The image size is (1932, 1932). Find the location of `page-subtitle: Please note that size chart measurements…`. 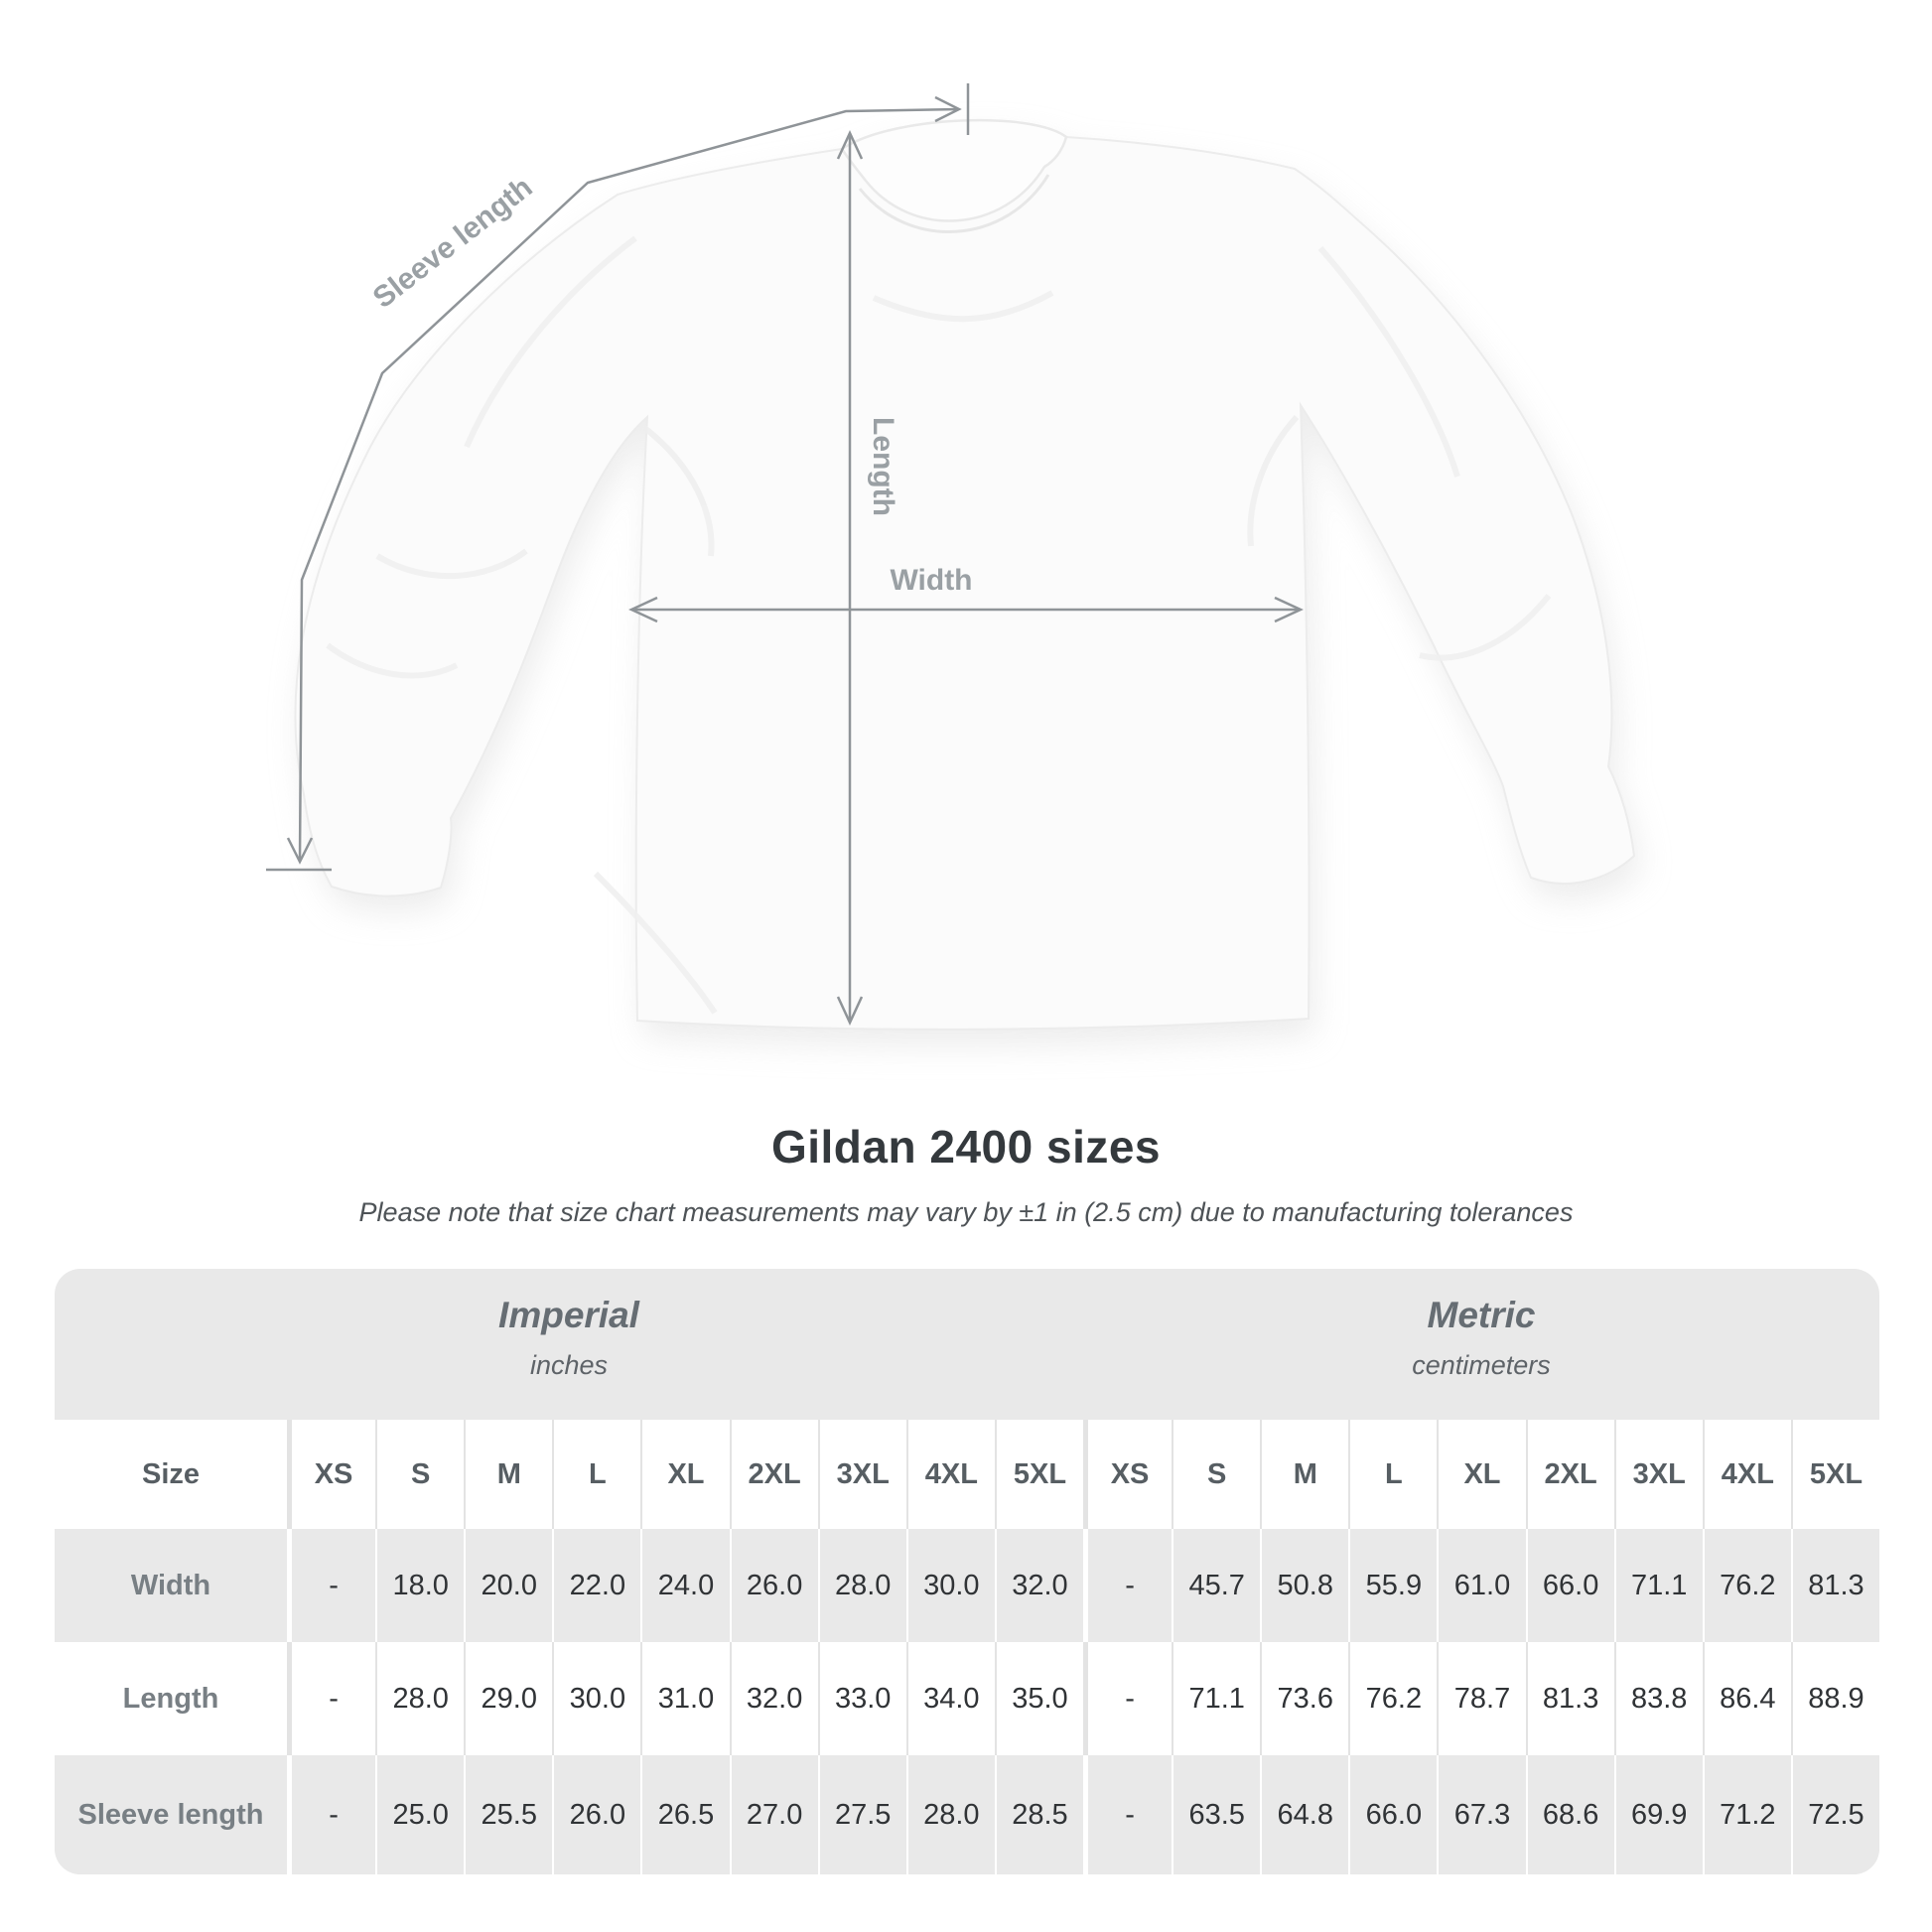

page-subtitle: Please note that size chart measurements… is located at coordinates (966, 1212).